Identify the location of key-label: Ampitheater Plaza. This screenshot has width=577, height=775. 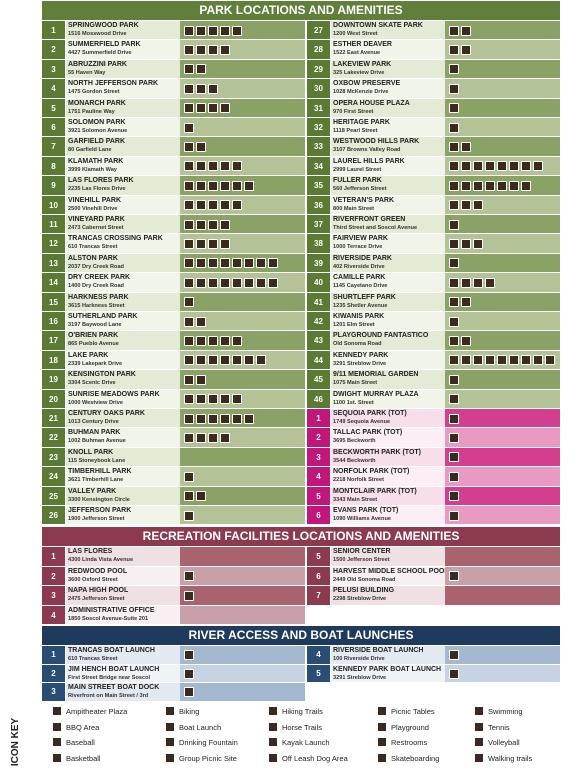
(97, 711).